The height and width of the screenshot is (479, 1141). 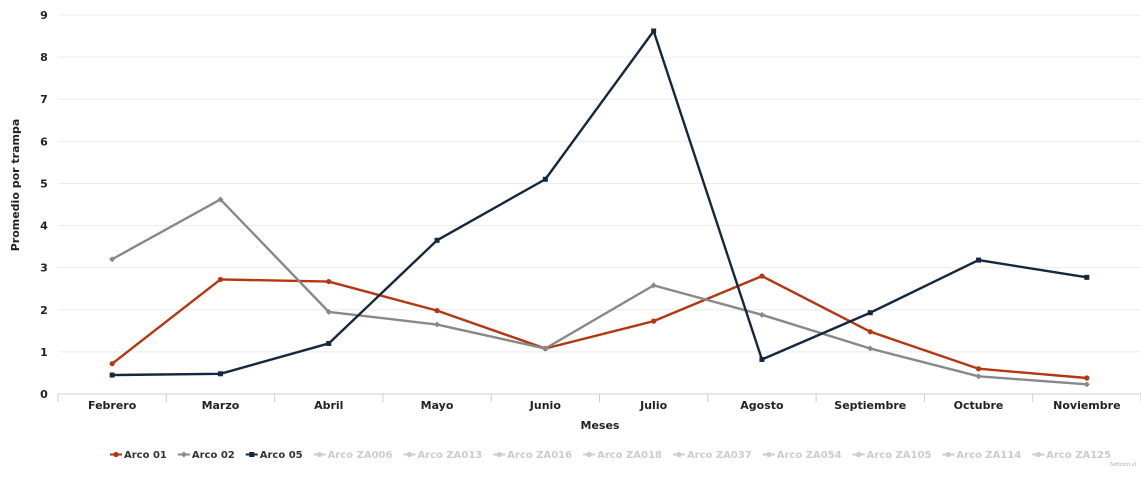 I want to click on y-tick-label: 9, so click(x=44, y=15).